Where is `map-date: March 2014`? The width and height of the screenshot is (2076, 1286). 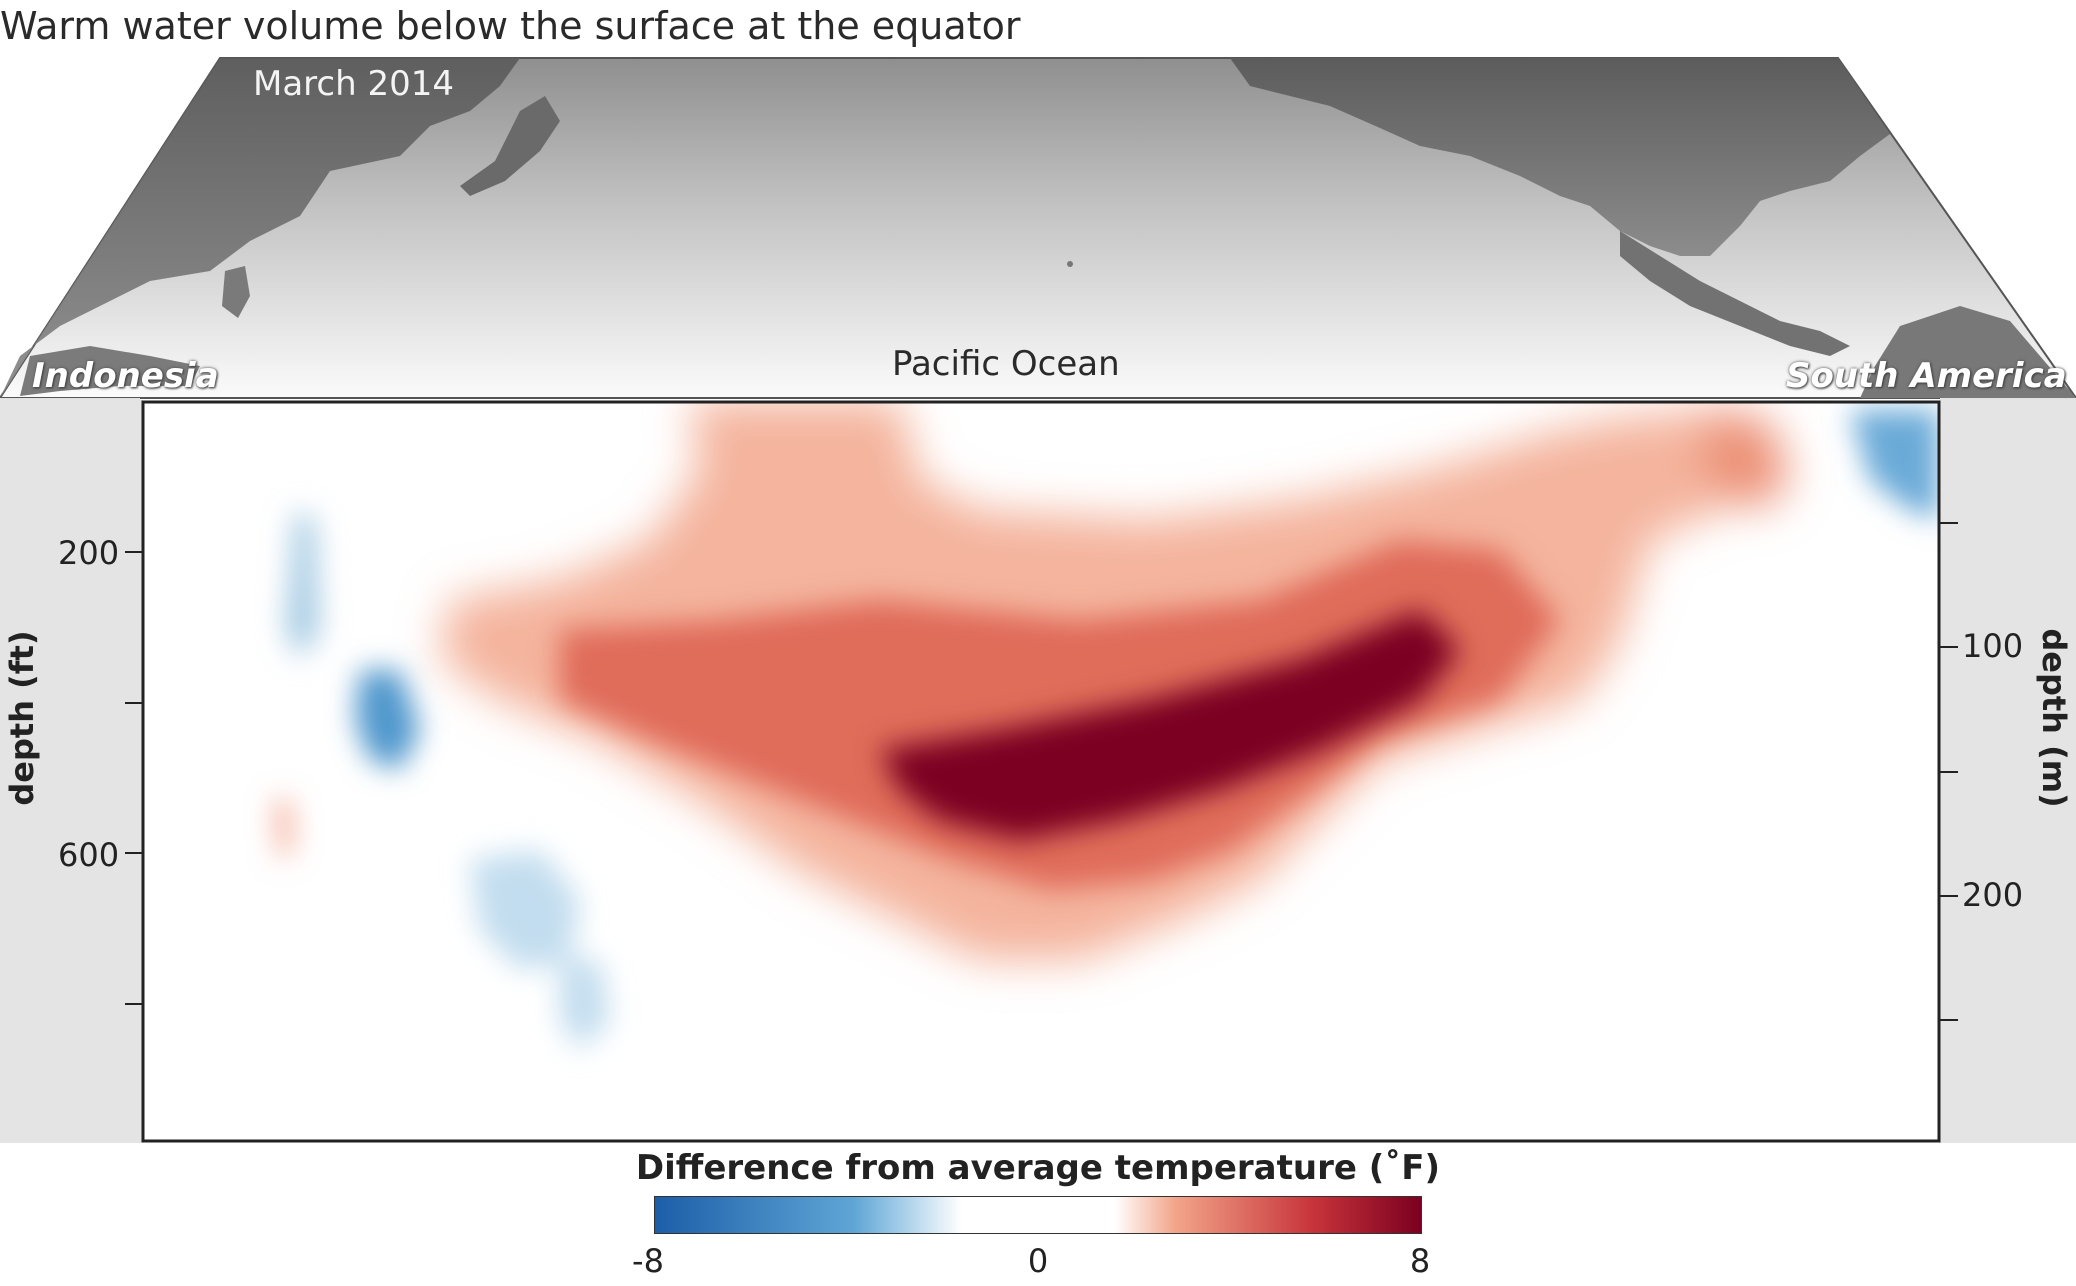 map-date: March 2014 is located at coordinates (353, 84).